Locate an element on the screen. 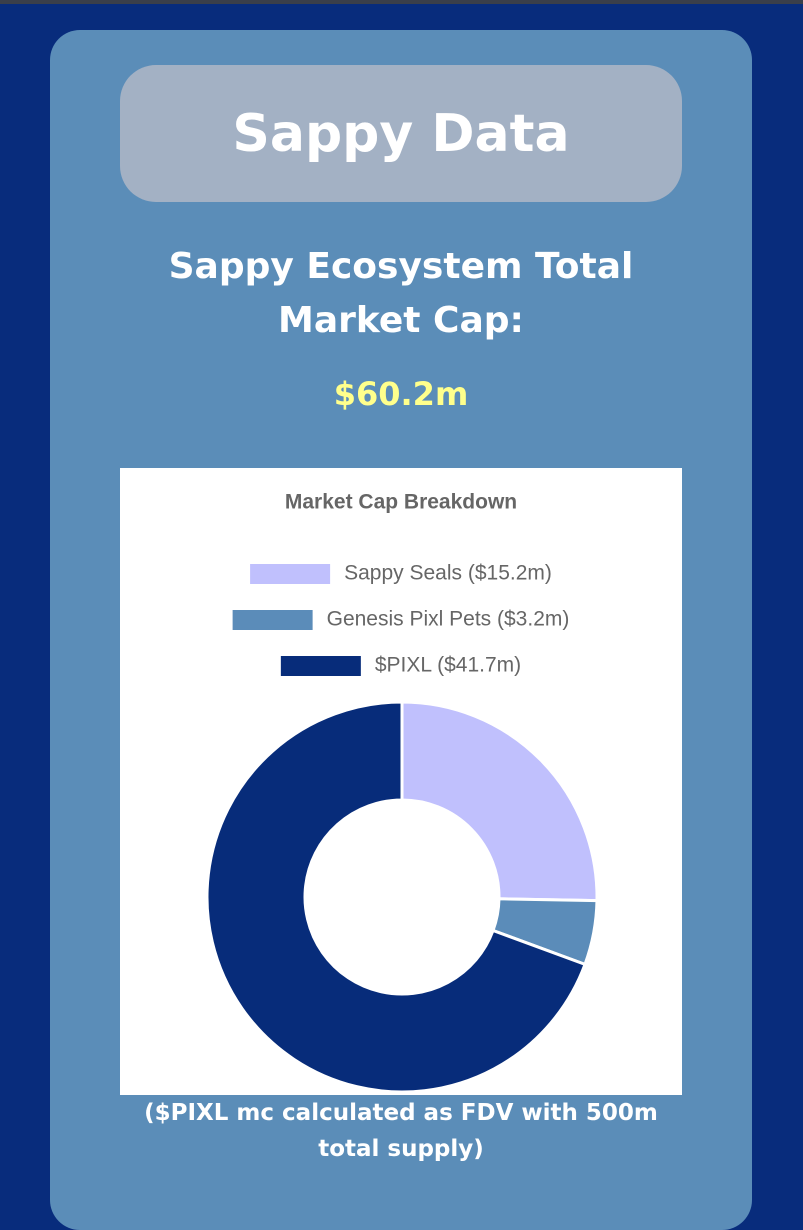  legend-label: $PIXL ($41.7m) is located at coordinates (448, 665).